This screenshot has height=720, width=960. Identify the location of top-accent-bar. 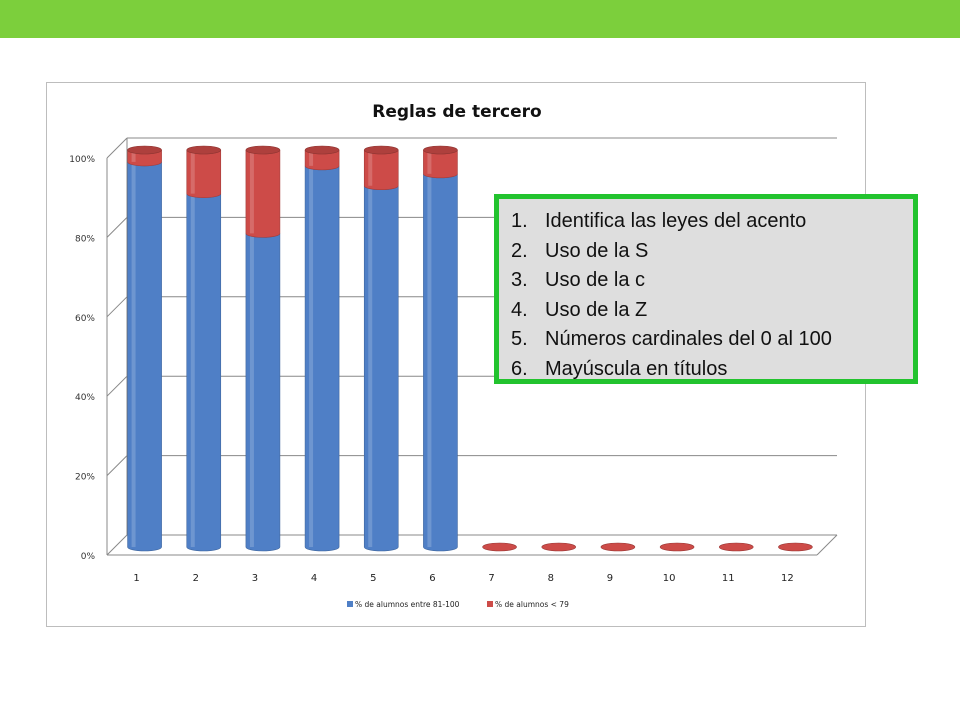
(480, 19).